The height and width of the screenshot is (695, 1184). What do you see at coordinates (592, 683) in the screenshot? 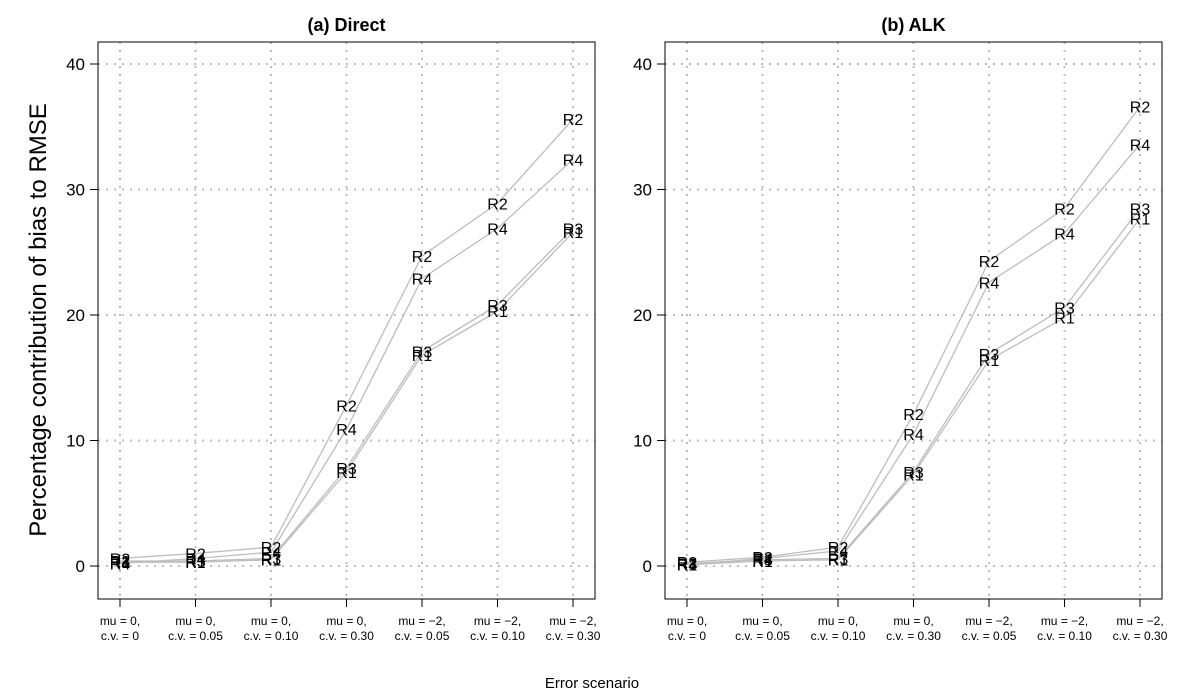
I see `x-axis-label: Error scenario` at bounding box center [592, 683].